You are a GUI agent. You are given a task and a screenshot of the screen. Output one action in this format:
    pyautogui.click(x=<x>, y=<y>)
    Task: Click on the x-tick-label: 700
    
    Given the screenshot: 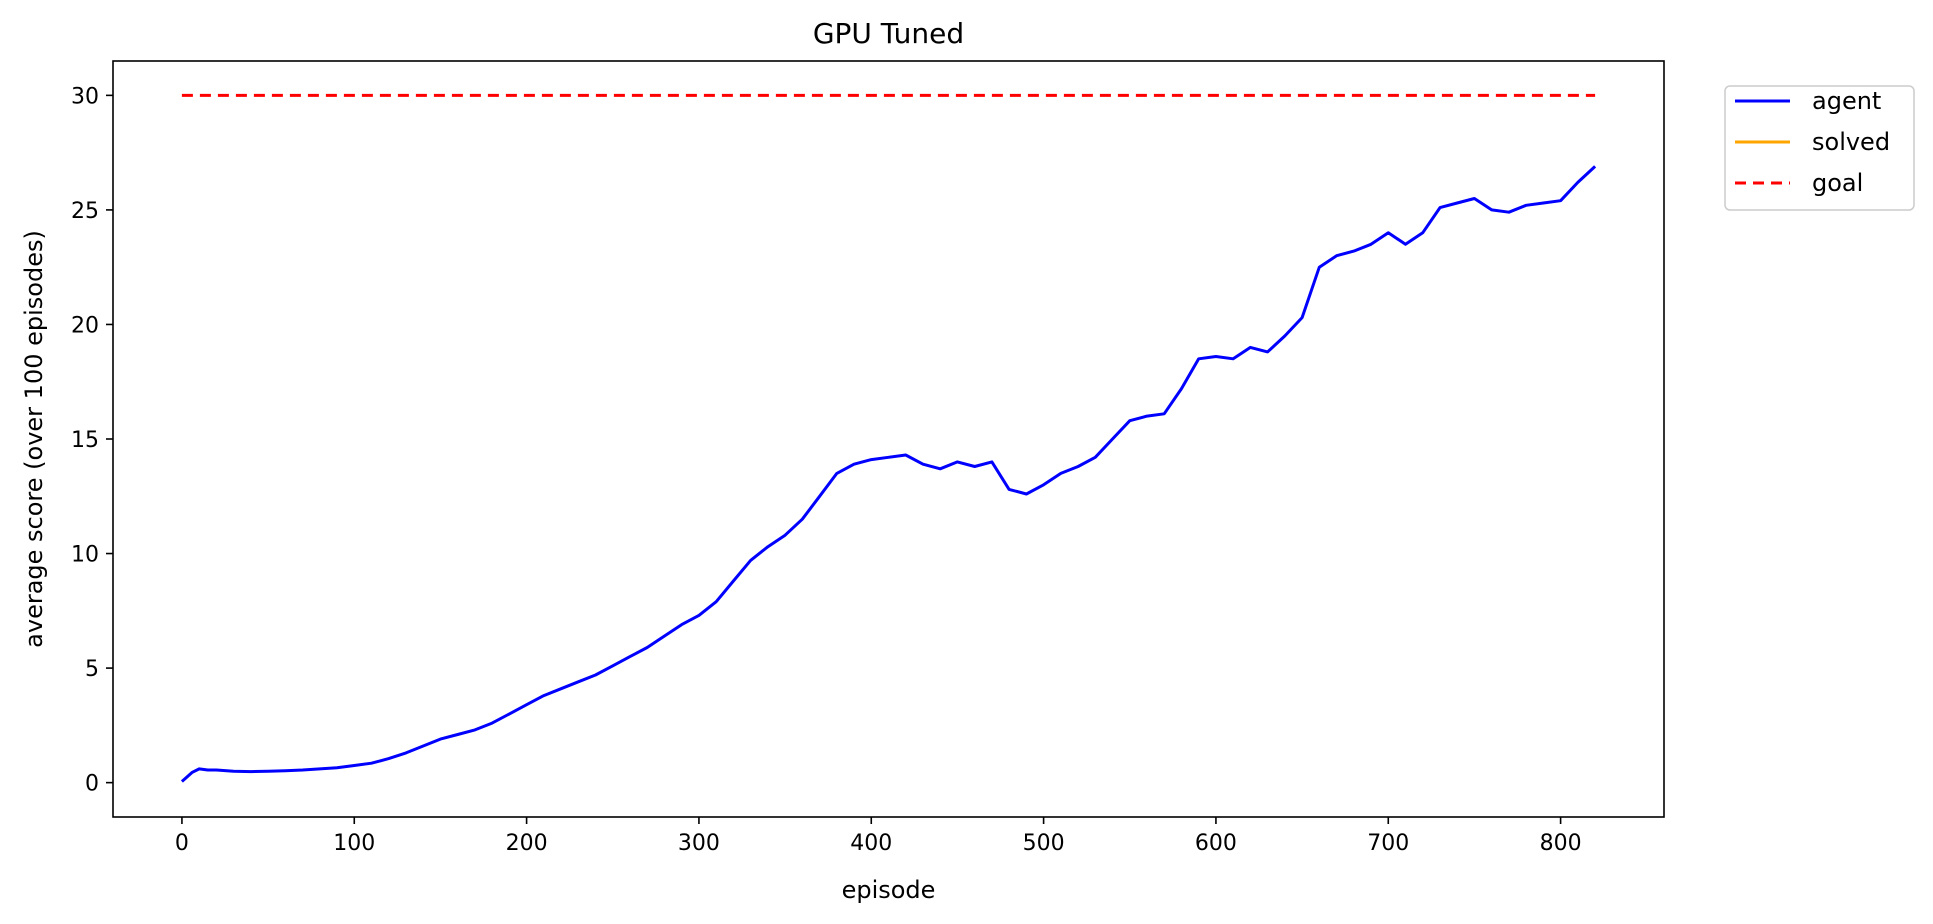 What is the action you would take?
    pyautogui.click(x=1388, y=843)
    